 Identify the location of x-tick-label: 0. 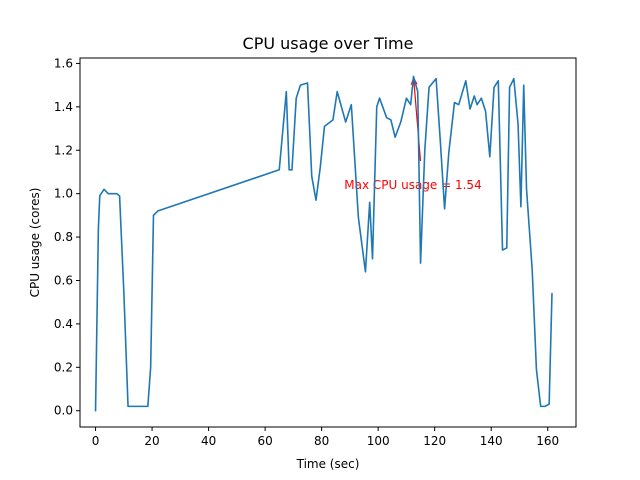
(96, 441).